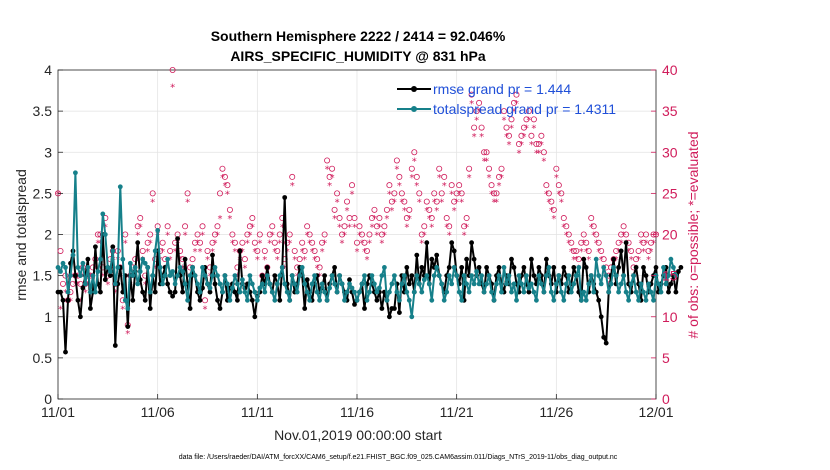 This screenshot has width=830, height=470. What do you see at coordinates (666, 358) in the screenshot?
I see `y-tick-label-right: 5` at bounding box center [666, 358].